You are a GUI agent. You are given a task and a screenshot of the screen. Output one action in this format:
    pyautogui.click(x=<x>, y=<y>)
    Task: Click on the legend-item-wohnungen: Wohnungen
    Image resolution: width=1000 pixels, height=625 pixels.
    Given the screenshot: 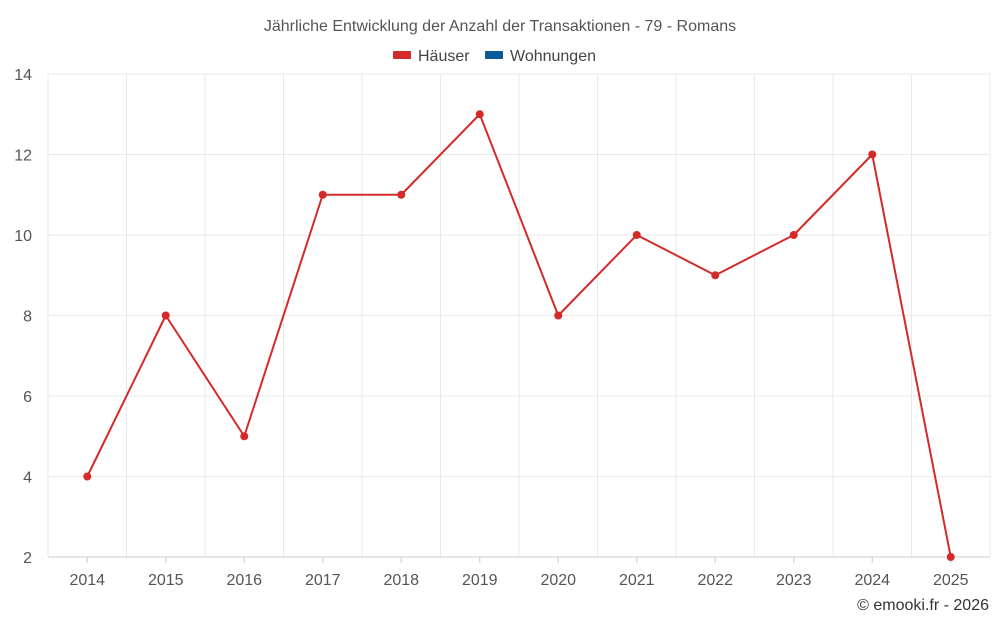 What is the action you would take?
    pyautogui.click(x=540, y=56)
    